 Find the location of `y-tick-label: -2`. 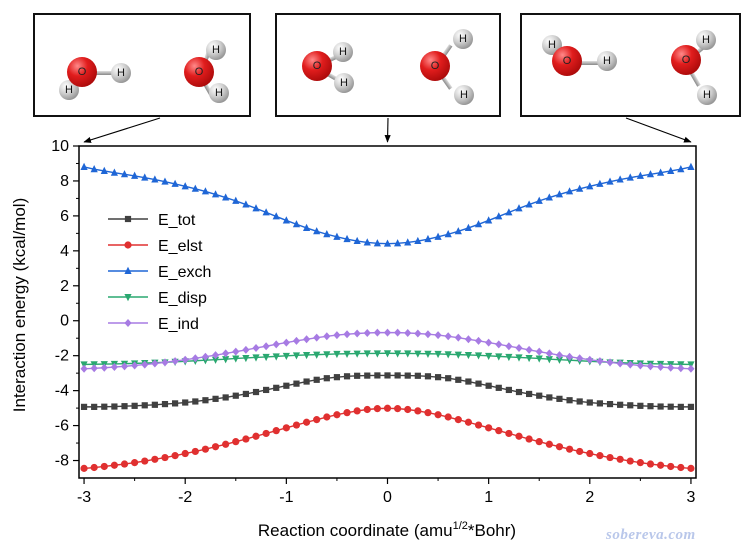

y-tick-label: -2 is located at coordinates (62, 356).